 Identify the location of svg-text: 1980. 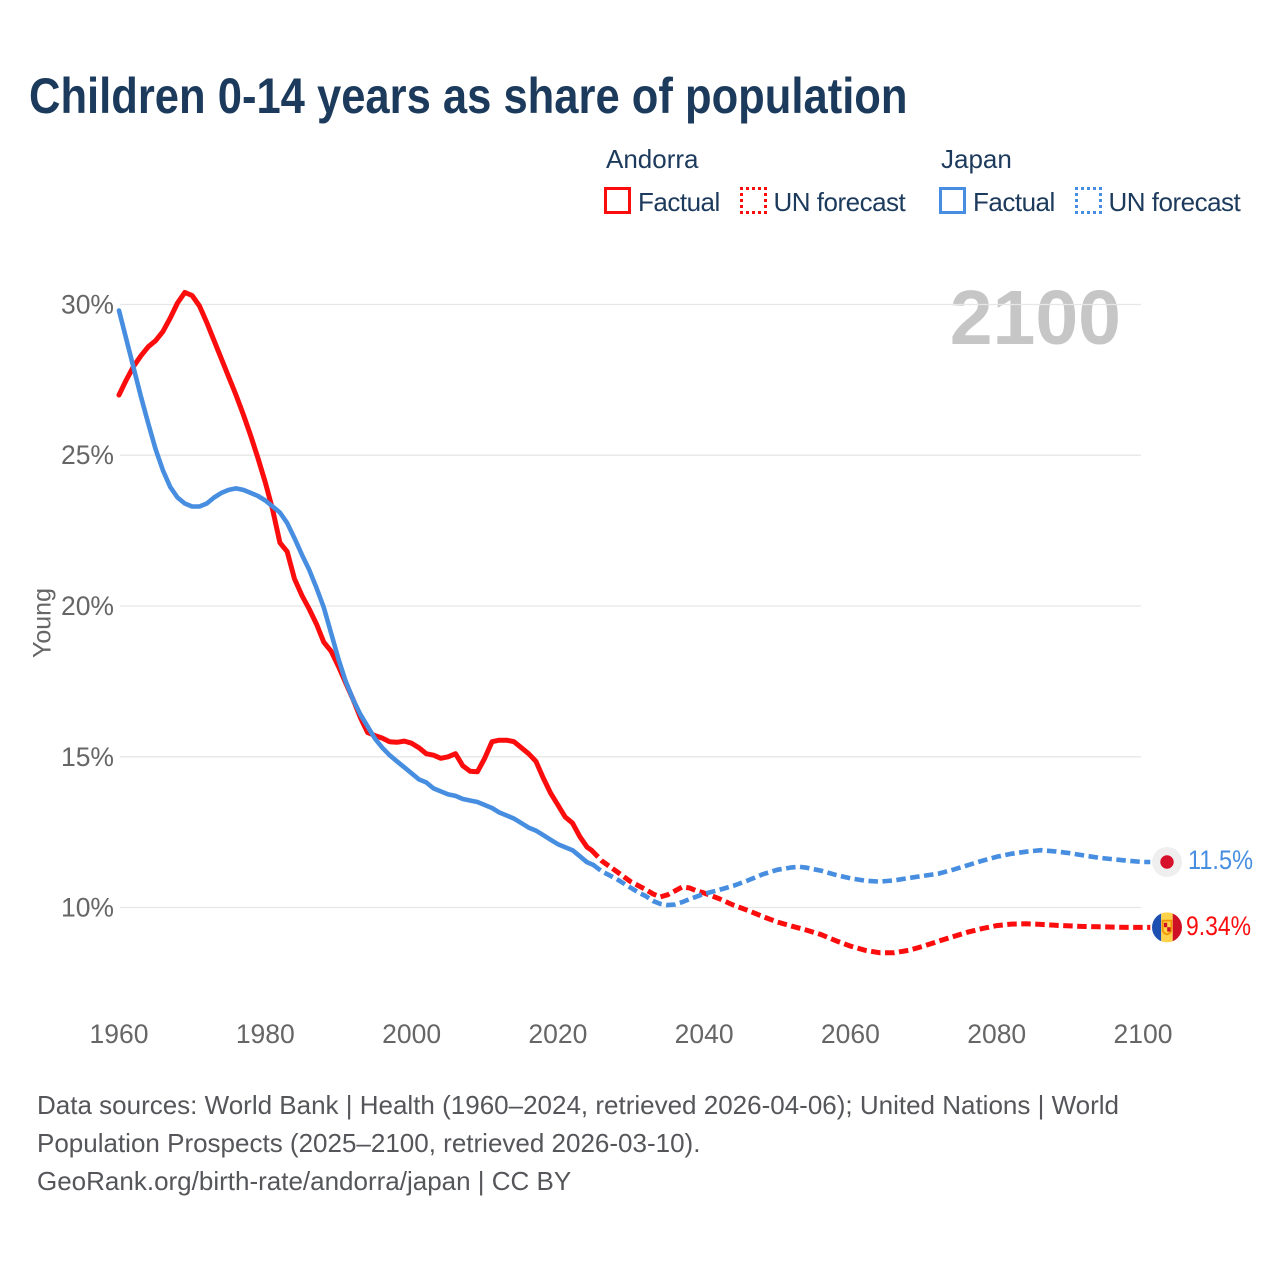
(265, 1034).